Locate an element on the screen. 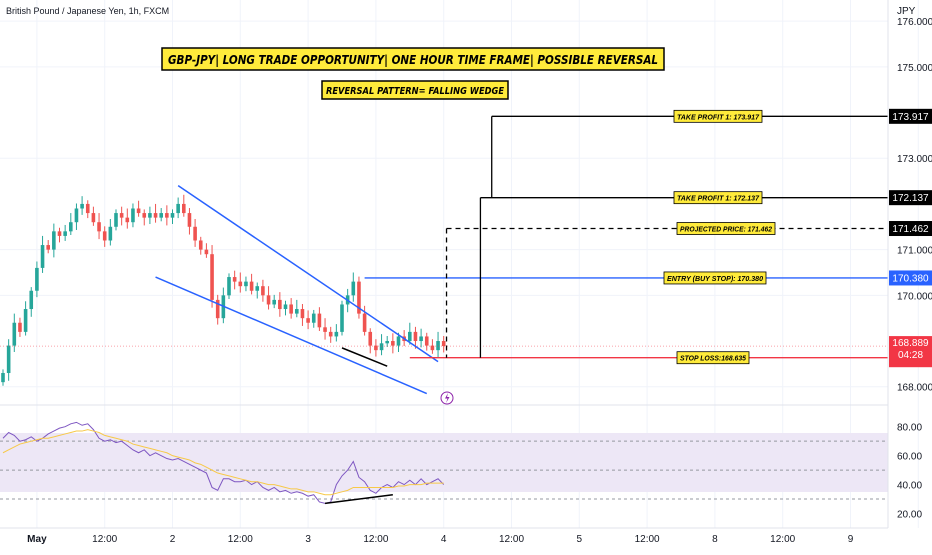 Image resolution: width=932 pixels, height=555 pixels. lightning-icon is located at coordinates (447, 398).